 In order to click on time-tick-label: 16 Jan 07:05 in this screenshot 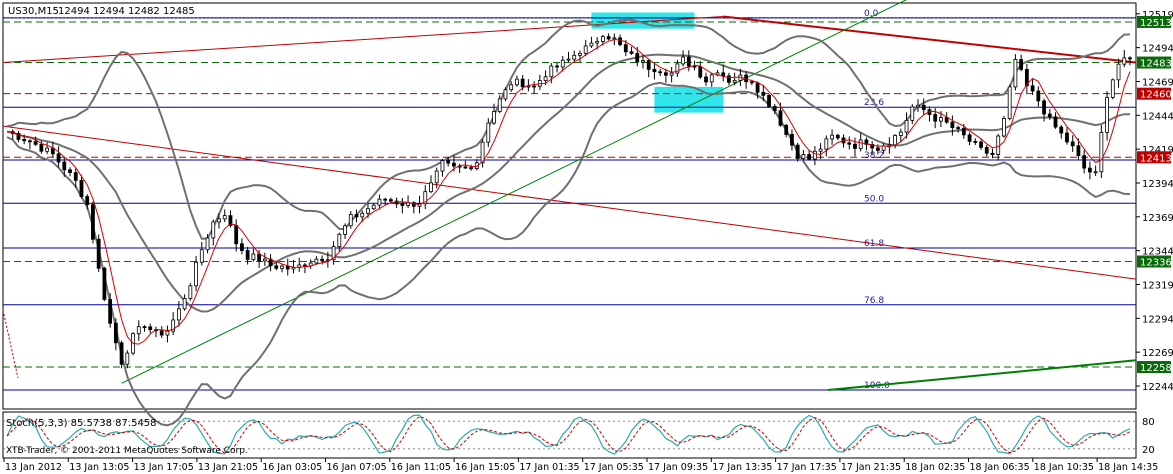, I will do `click(357, 467)`.